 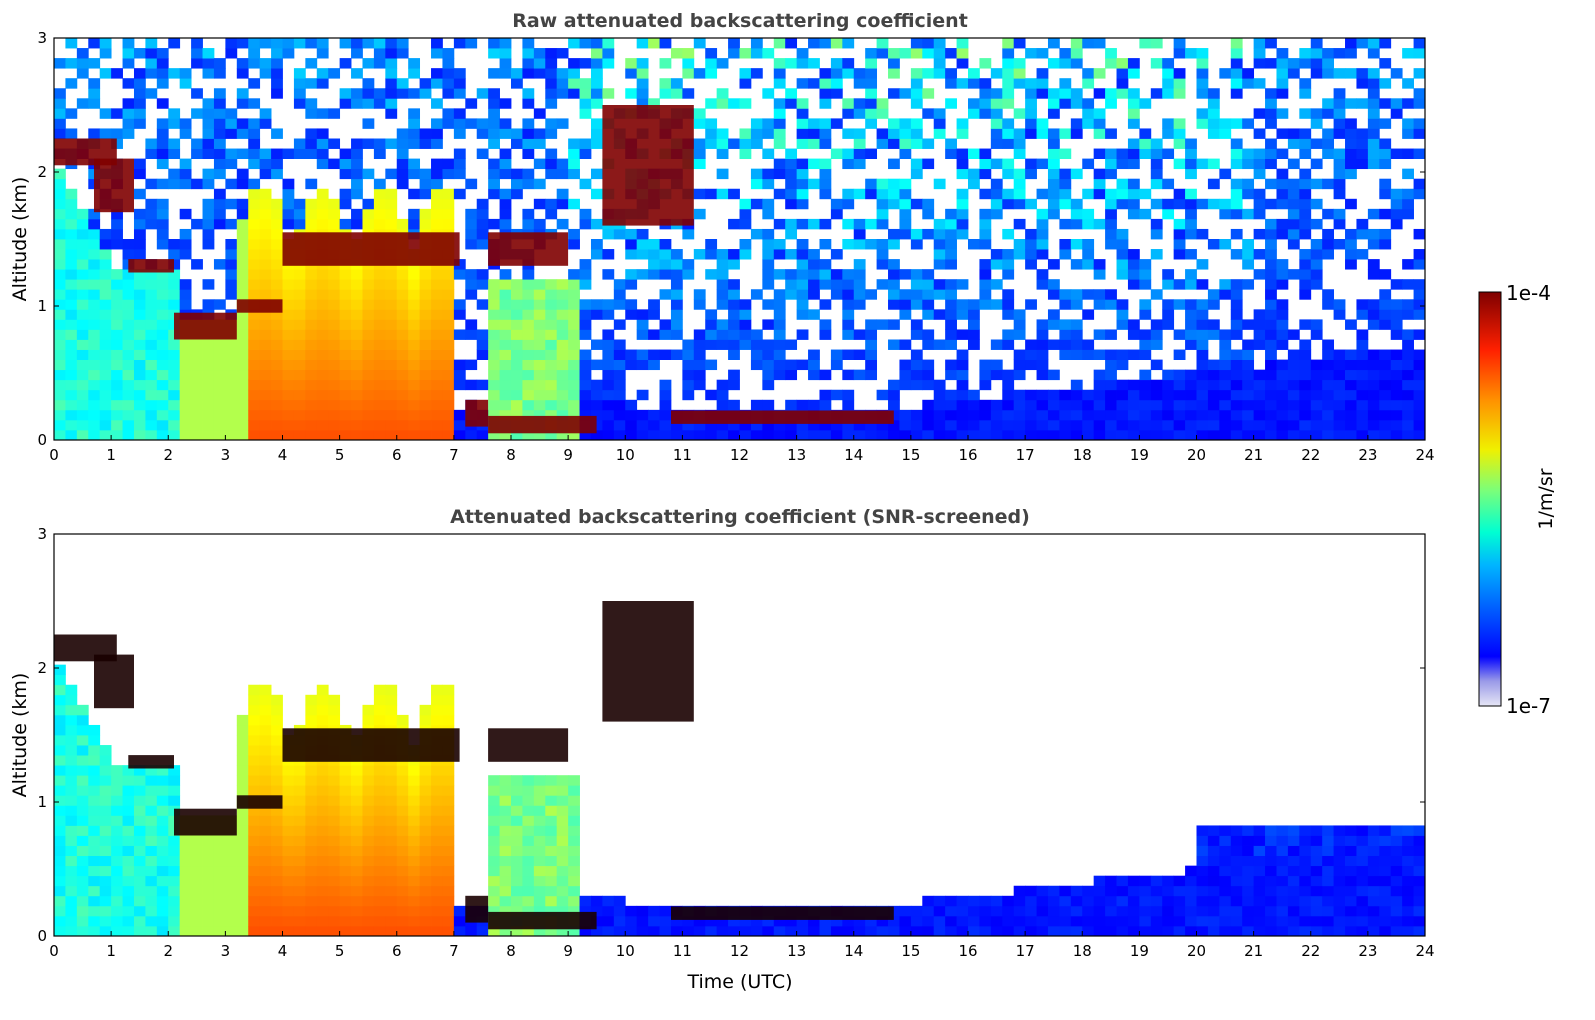 I want to click on colorbar-gradient, so click(x=1490, y=499).